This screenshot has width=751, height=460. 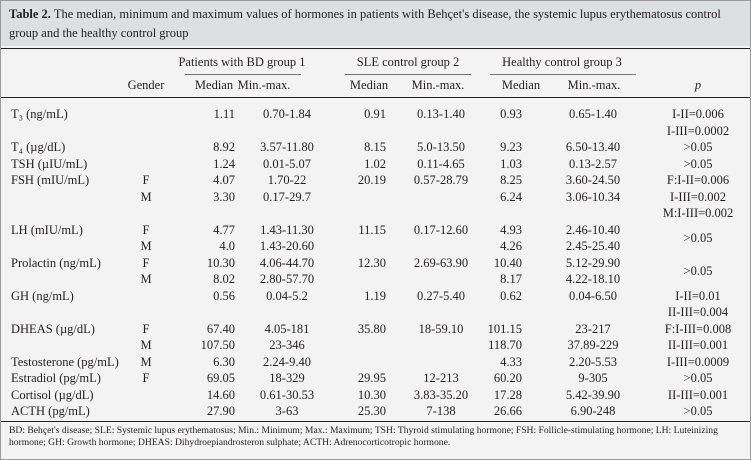 I want to click on range-value: 0.70-1.84, so click(x=287, y=114).